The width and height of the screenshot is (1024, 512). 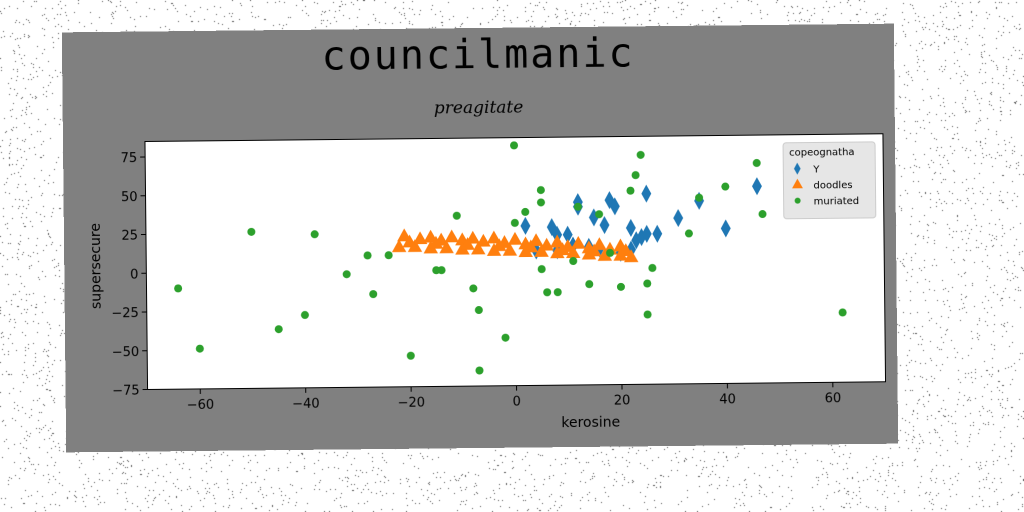 I want to click on legend-label-muriated: muriated, so click(x=837, y=201).